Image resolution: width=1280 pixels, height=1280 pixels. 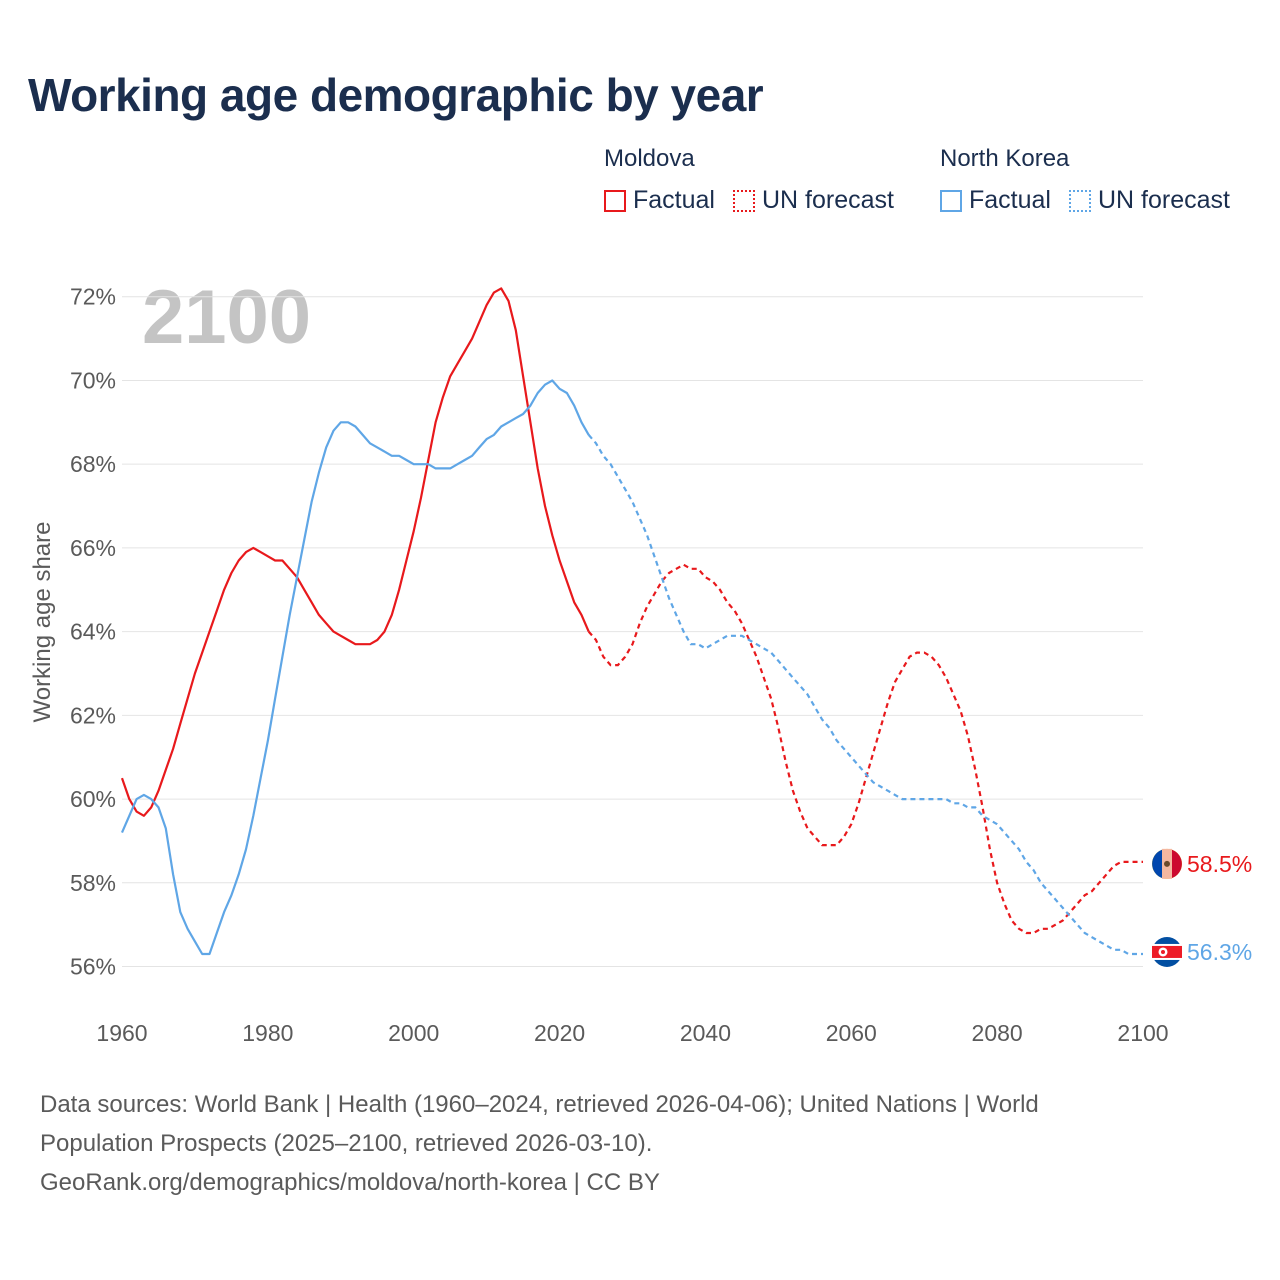 I want to click on x-tick-label: 2040, so click(x=705, y=1033).